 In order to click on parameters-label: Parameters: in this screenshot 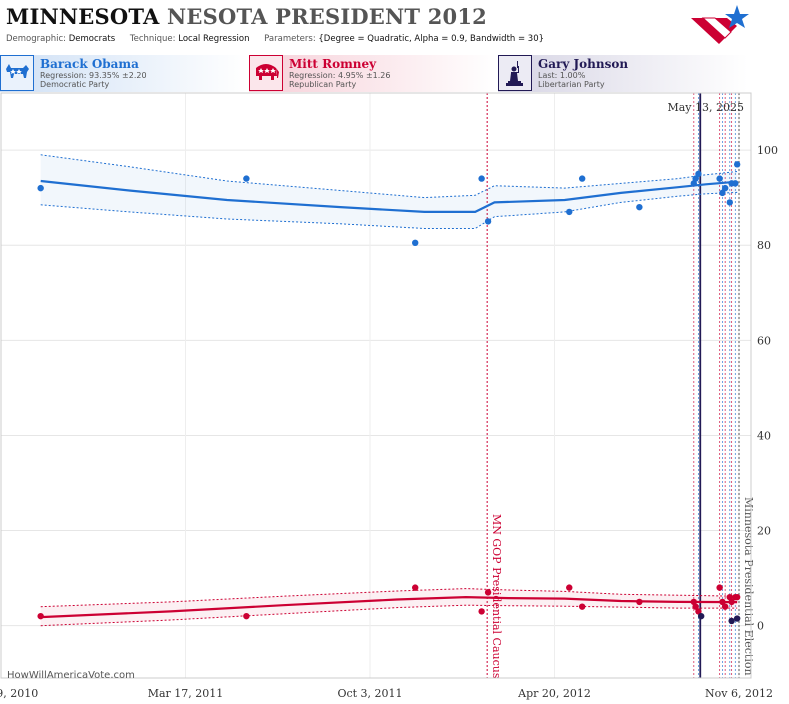, I will do `click(290, 39)`.